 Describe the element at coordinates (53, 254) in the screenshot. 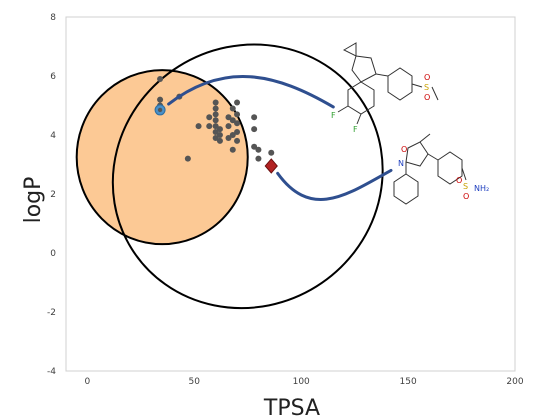

I see `y-tick-label: 0` at that location.